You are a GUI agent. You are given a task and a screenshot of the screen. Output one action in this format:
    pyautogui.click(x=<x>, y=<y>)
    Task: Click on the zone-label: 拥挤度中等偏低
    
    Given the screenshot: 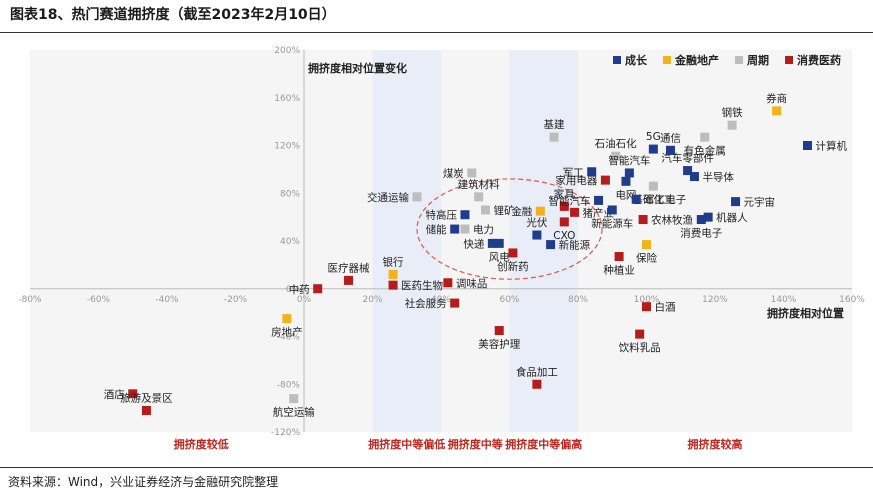 What is the action you would take?
    pyautogui.click(x=406, y=444)
    